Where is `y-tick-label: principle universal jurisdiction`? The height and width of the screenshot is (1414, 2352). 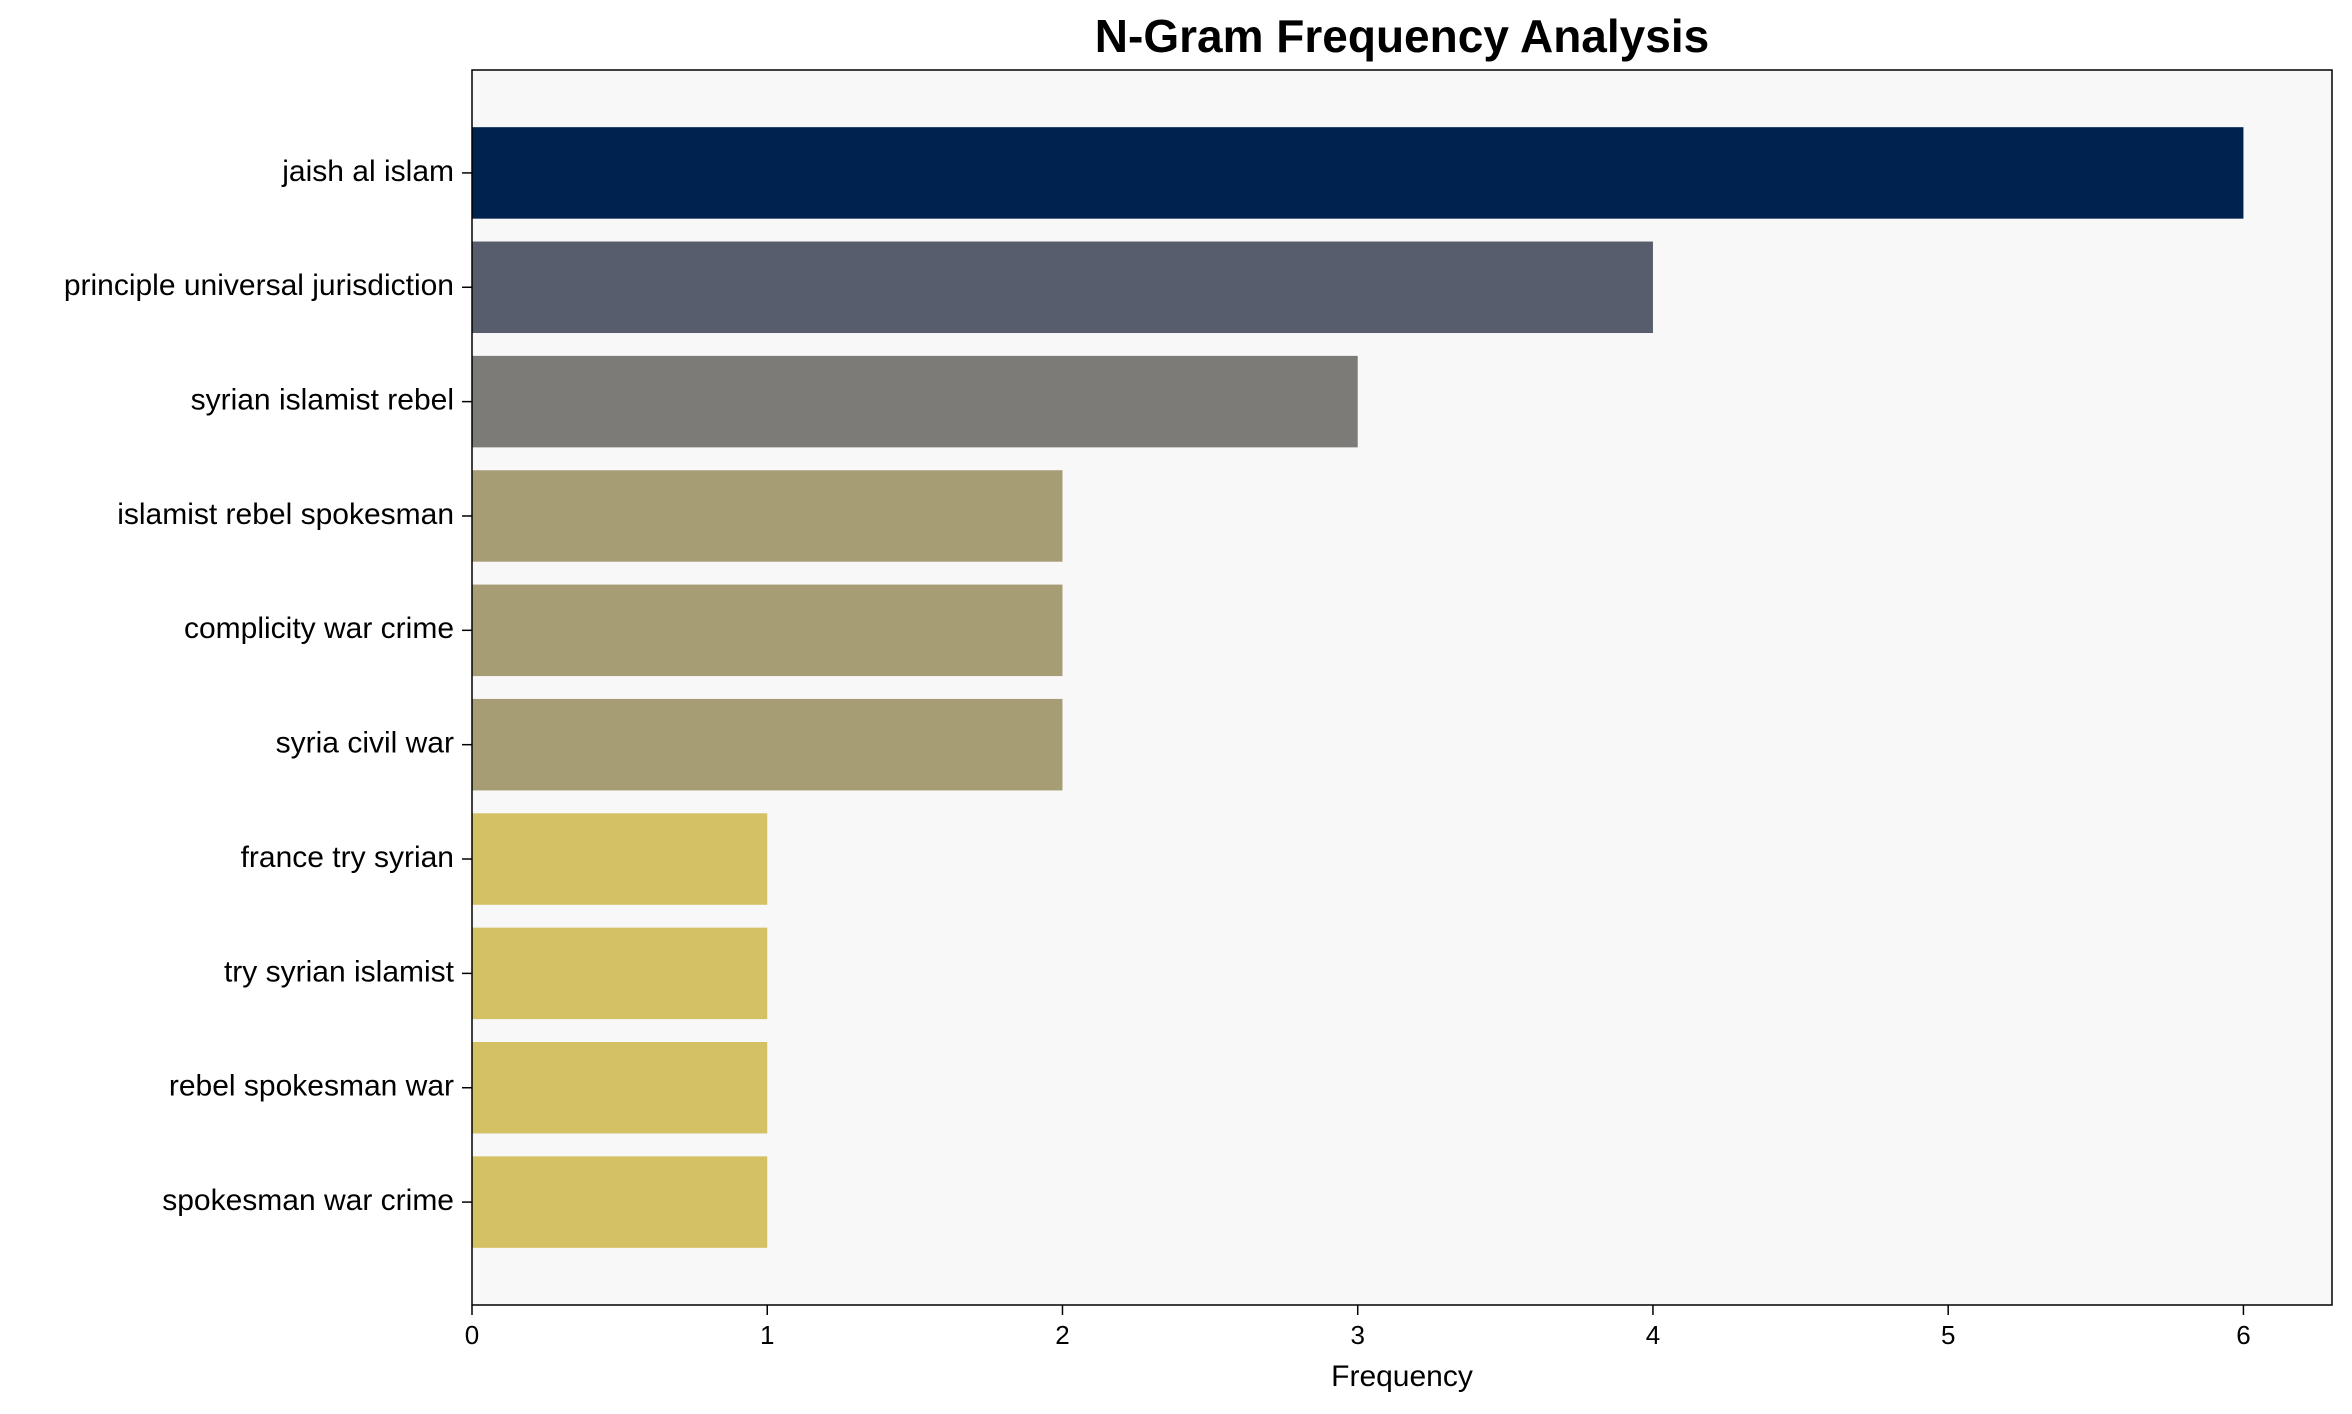 y-tick-label: principle universal jurisdiction is located at coordinates (259, 285).